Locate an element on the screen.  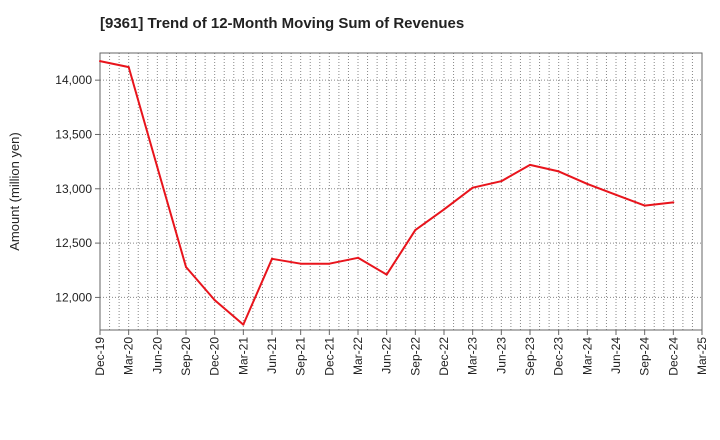
y-axis-ticks: 12,000 12,500 13,000 13,500 14,000 is located at coordinates (77, 188).